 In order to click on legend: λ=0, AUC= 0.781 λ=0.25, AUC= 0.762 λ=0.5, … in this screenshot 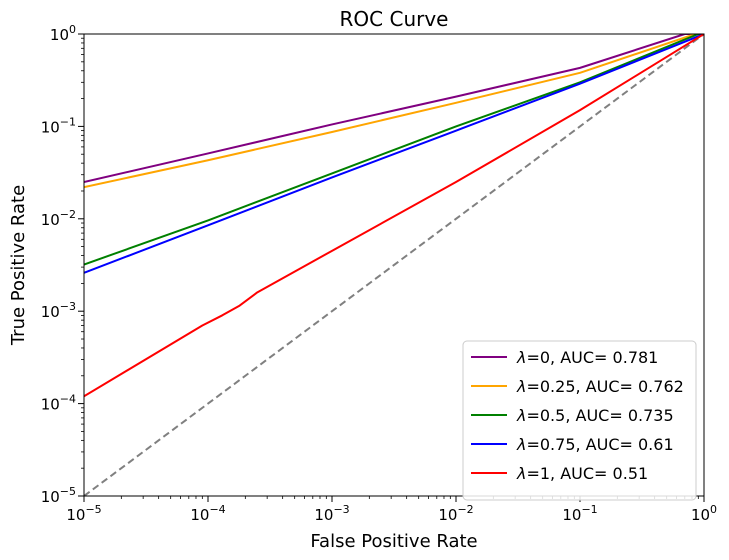, I will do `click(579, 420)`.